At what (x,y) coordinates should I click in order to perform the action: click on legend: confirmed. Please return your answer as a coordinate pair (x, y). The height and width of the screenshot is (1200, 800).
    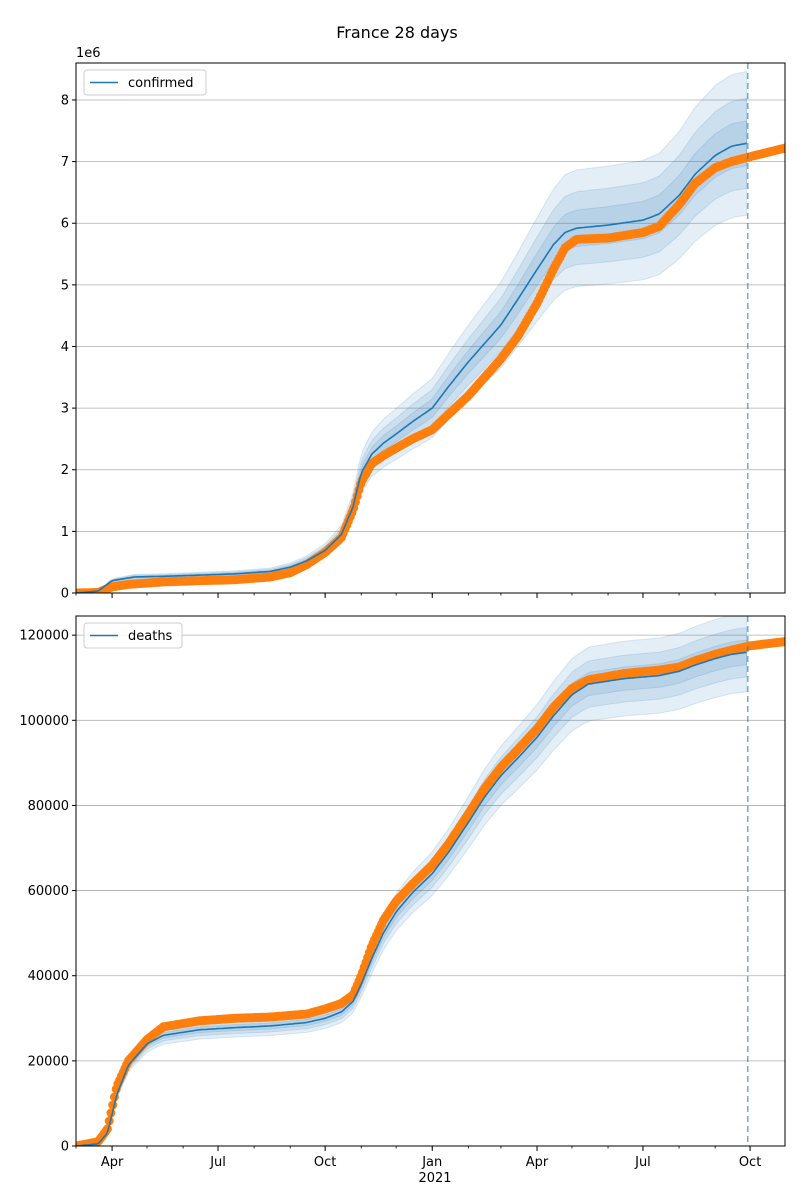
    Looking at the image, I should click on (145, 82).